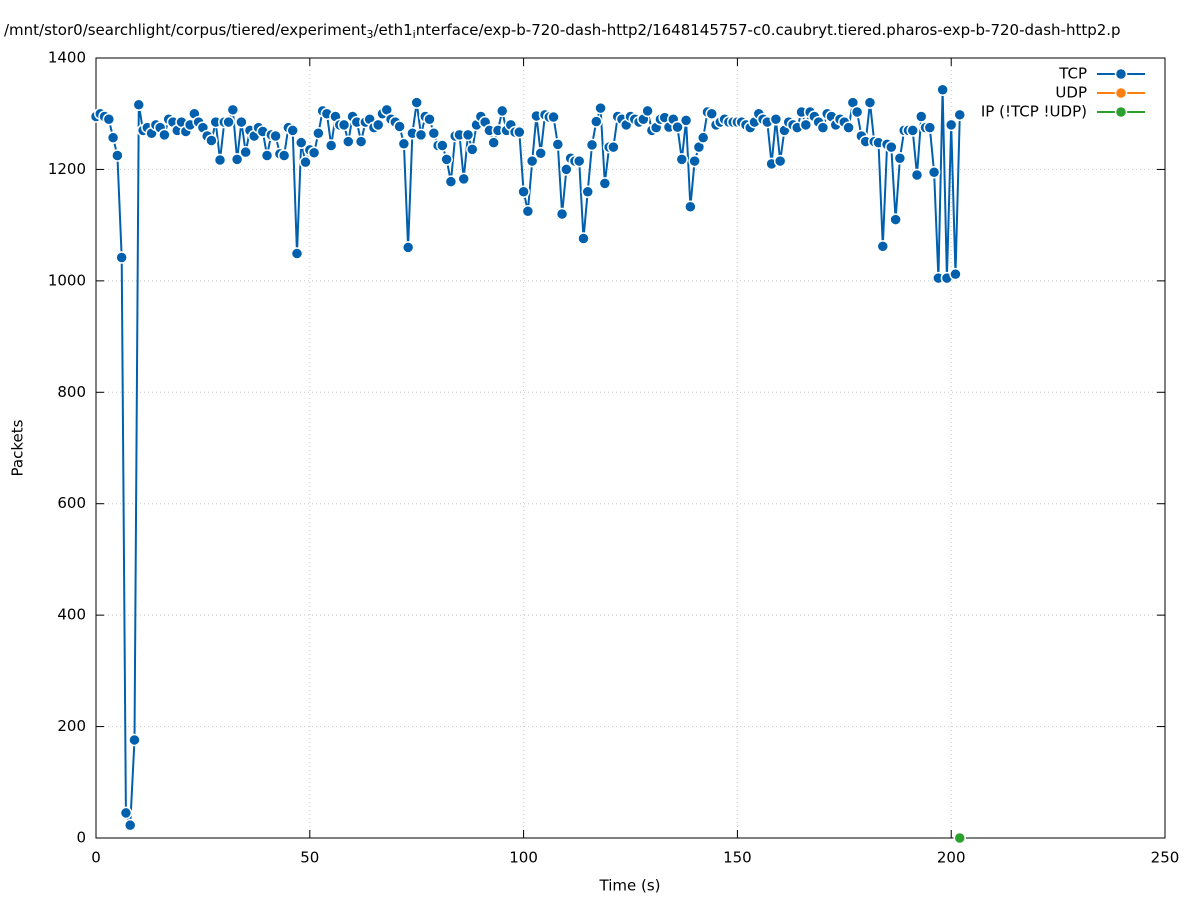  What do you see at coordinates (67, 280) in the screenshot?
I see `y-tick-label: 1000` at bounding box center [67, 280].